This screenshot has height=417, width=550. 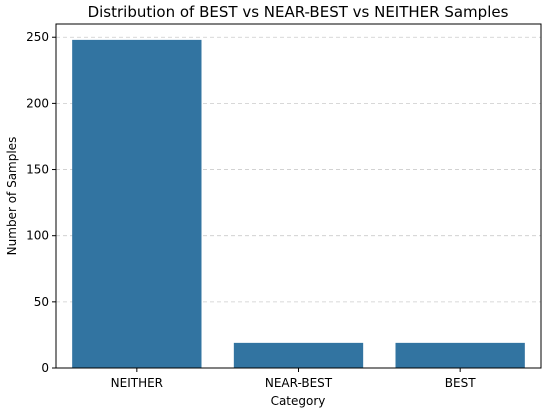 I want to click on y-tick-label: 150, so click(x=37, y=170).